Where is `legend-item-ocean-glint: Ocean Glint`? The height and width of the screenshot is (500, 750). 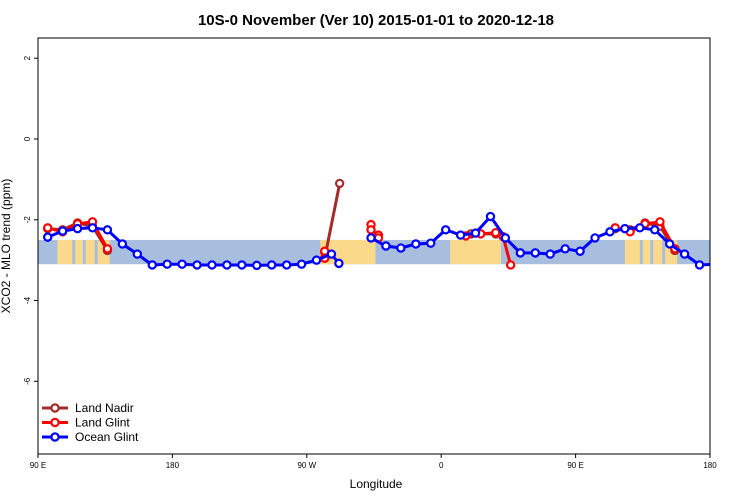
legend-item-ocean-glint: Ocean Glint is located at coordinates (90, 437).